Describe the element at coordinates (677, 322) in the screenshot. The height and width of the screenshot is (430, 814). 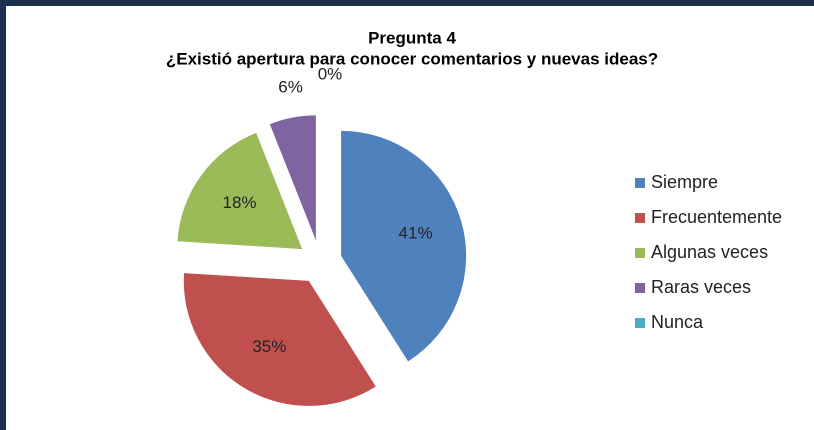
I see `legend-label: Nunca` at that location.